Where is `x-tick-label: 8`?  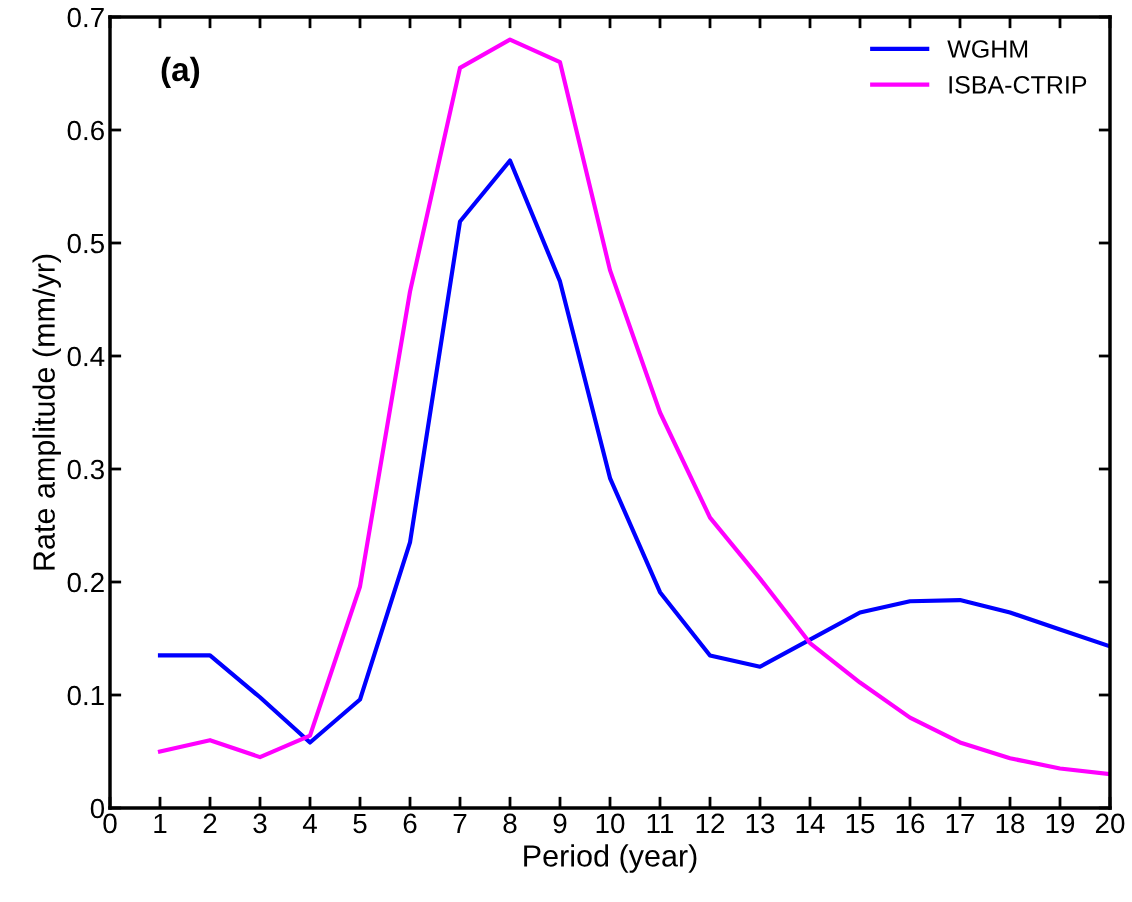 x-tick-label: 8 is located at coordinates (510, 823).